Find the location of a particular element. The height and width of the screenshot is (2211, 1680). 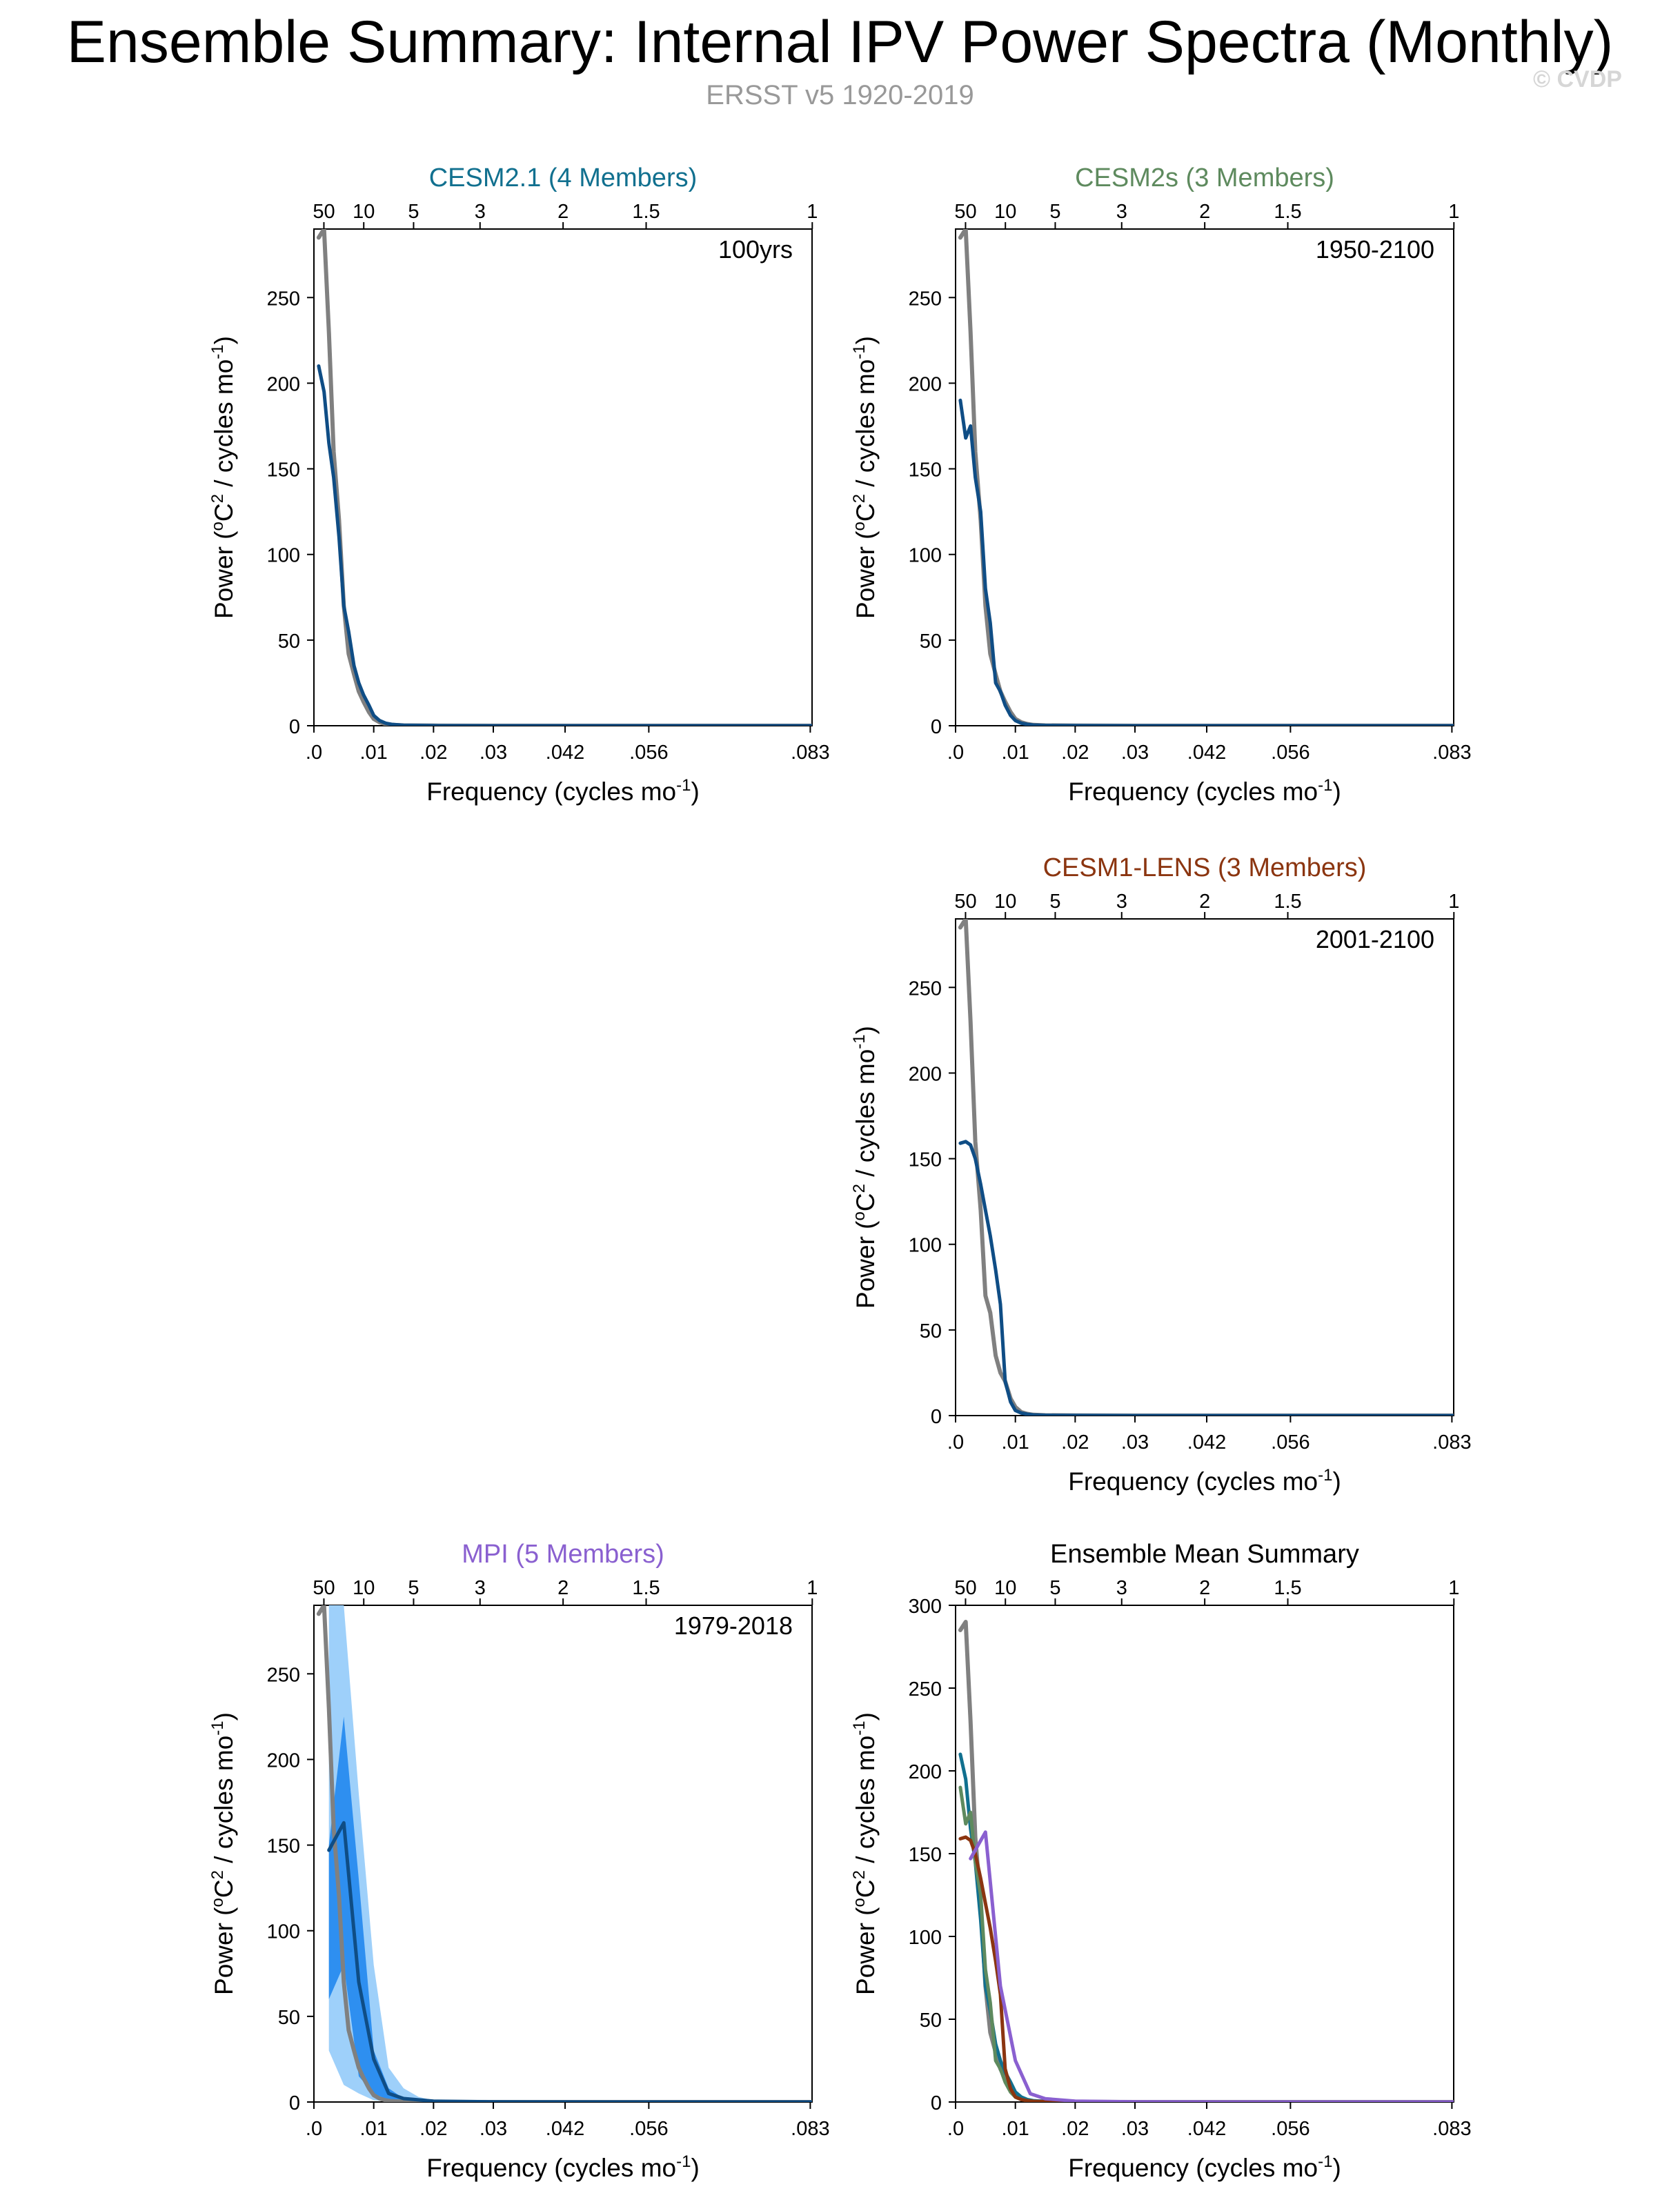

chart-title: Ensemble Mean Summary is located at coordinates (1204, 1554).